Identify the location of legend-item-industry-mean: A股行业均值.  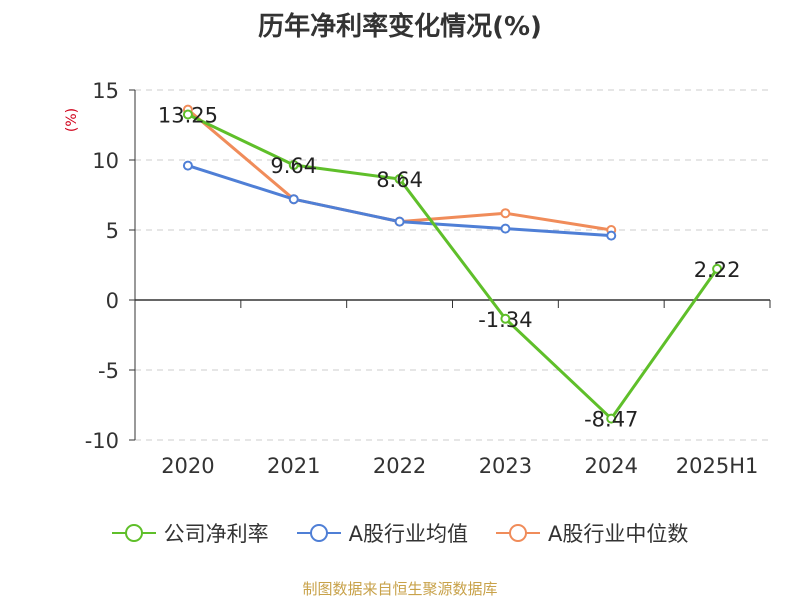
(382, 533).